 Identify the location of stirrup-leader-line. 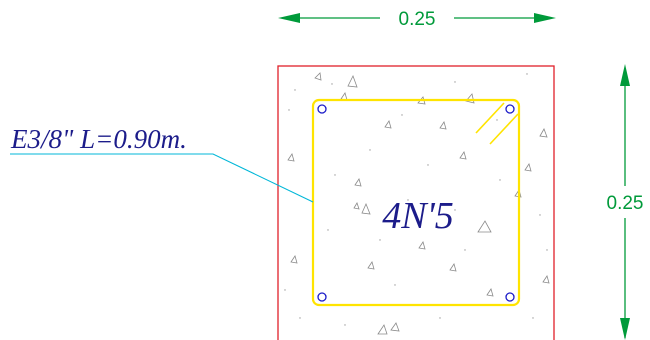
(162, 178).